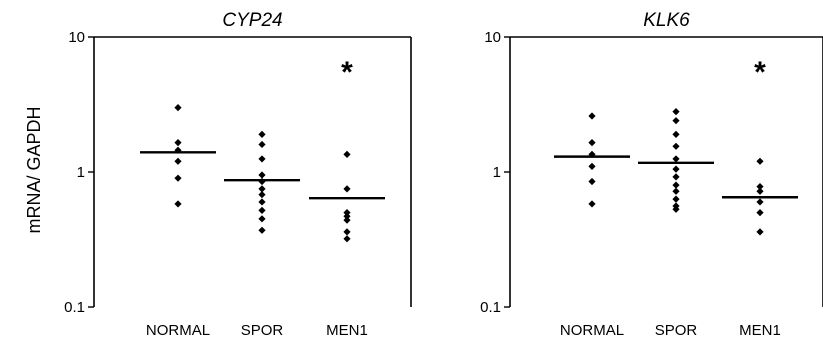 The width and height of the screenshot is (823, 346). I want to click on y-axis-label: mRNA/ GAPDH, so click(34, 169).